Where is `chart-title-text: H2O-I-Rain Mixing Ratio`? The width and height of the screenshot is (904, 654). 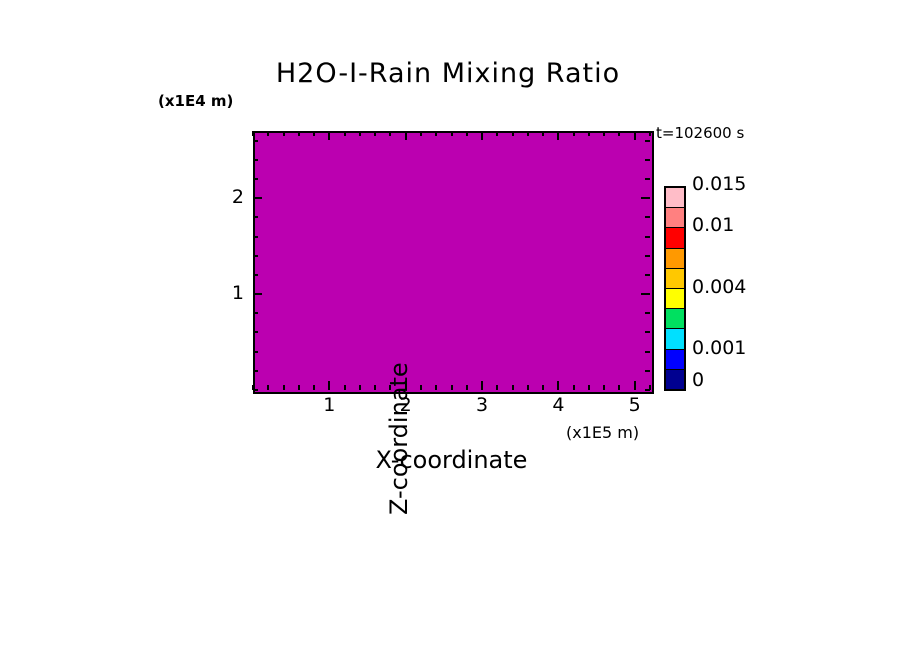 chart-title-text: H2O-I-Rain Mixing Ratio is located at coordinates (448, 73).